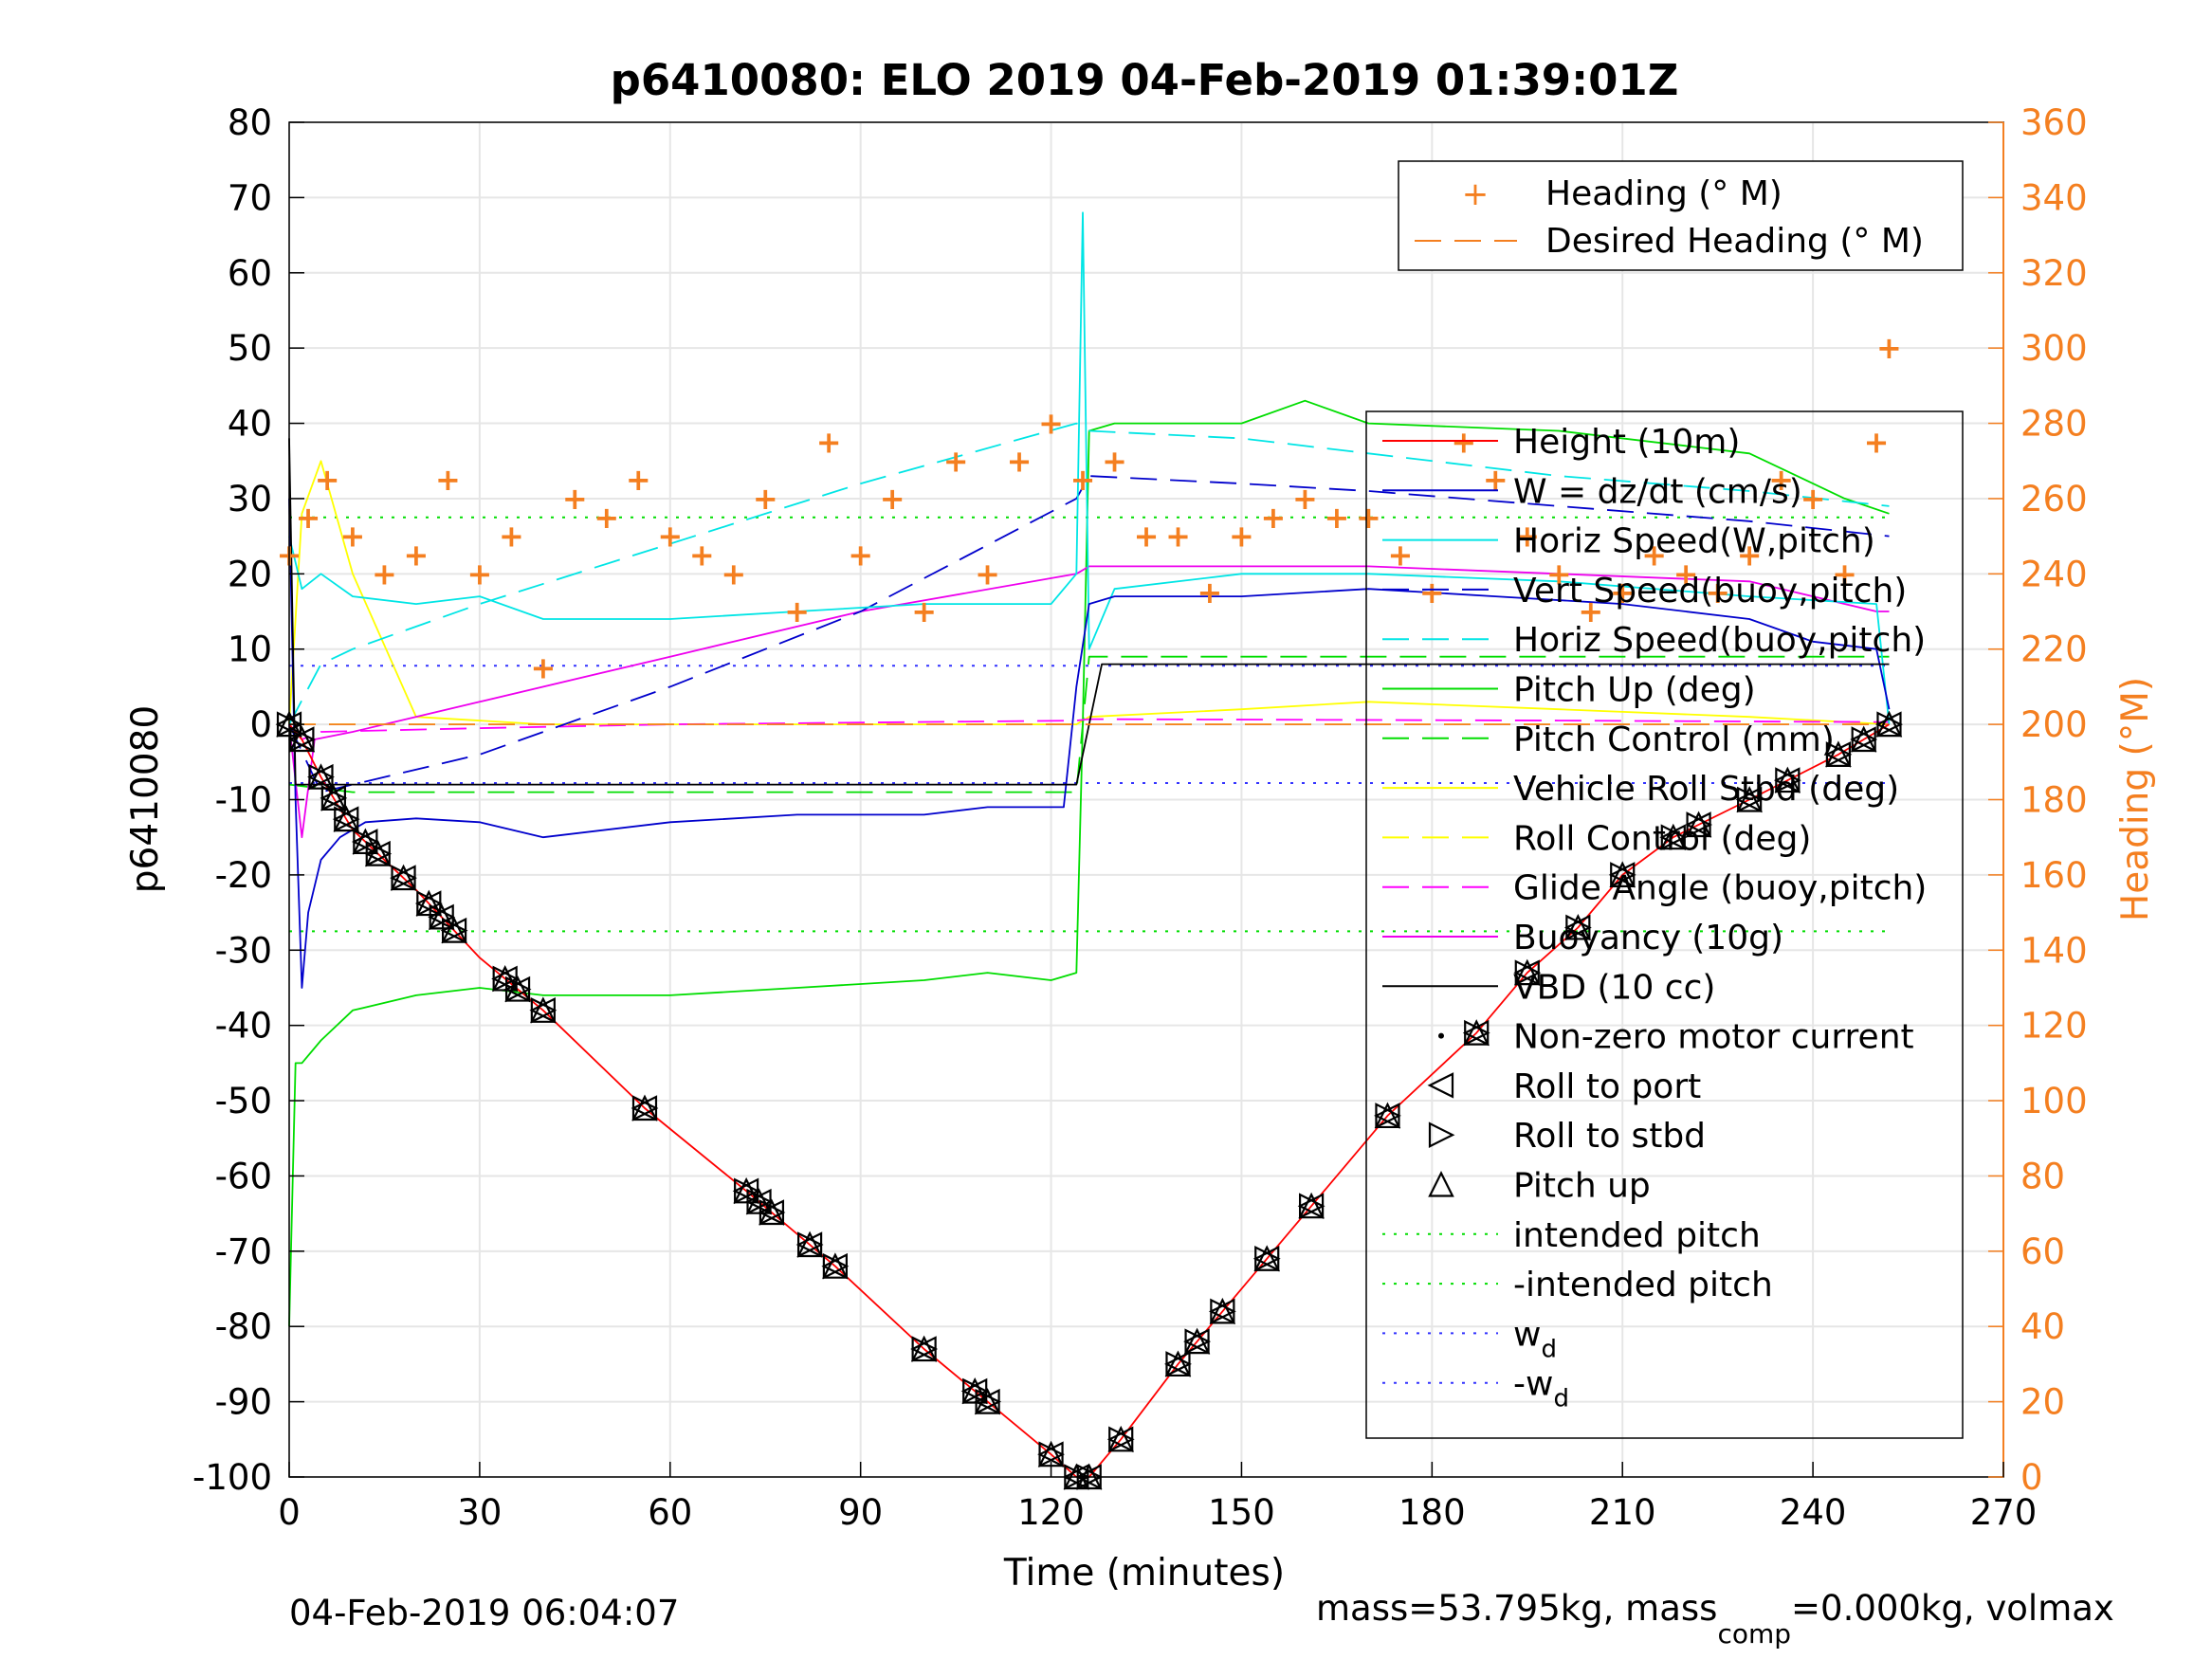 The width and height of the screenshot is (2212, 1659). I want to click on x-tick-label: 240, so click(1813, 1512).